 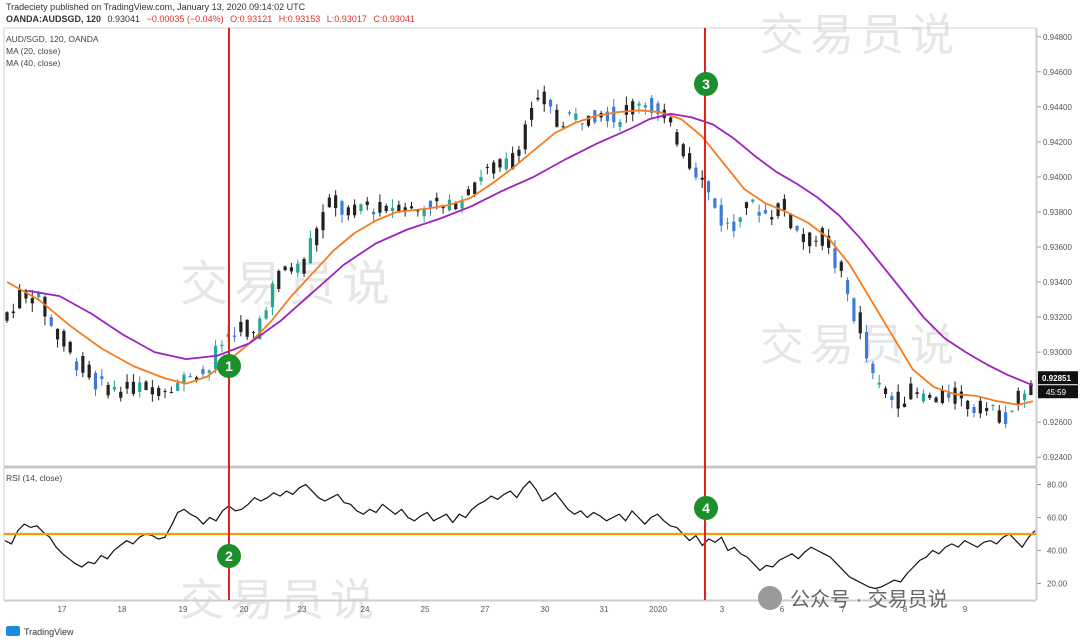 I want to click on time-tick-label: 27, so click(x=485, y=609).